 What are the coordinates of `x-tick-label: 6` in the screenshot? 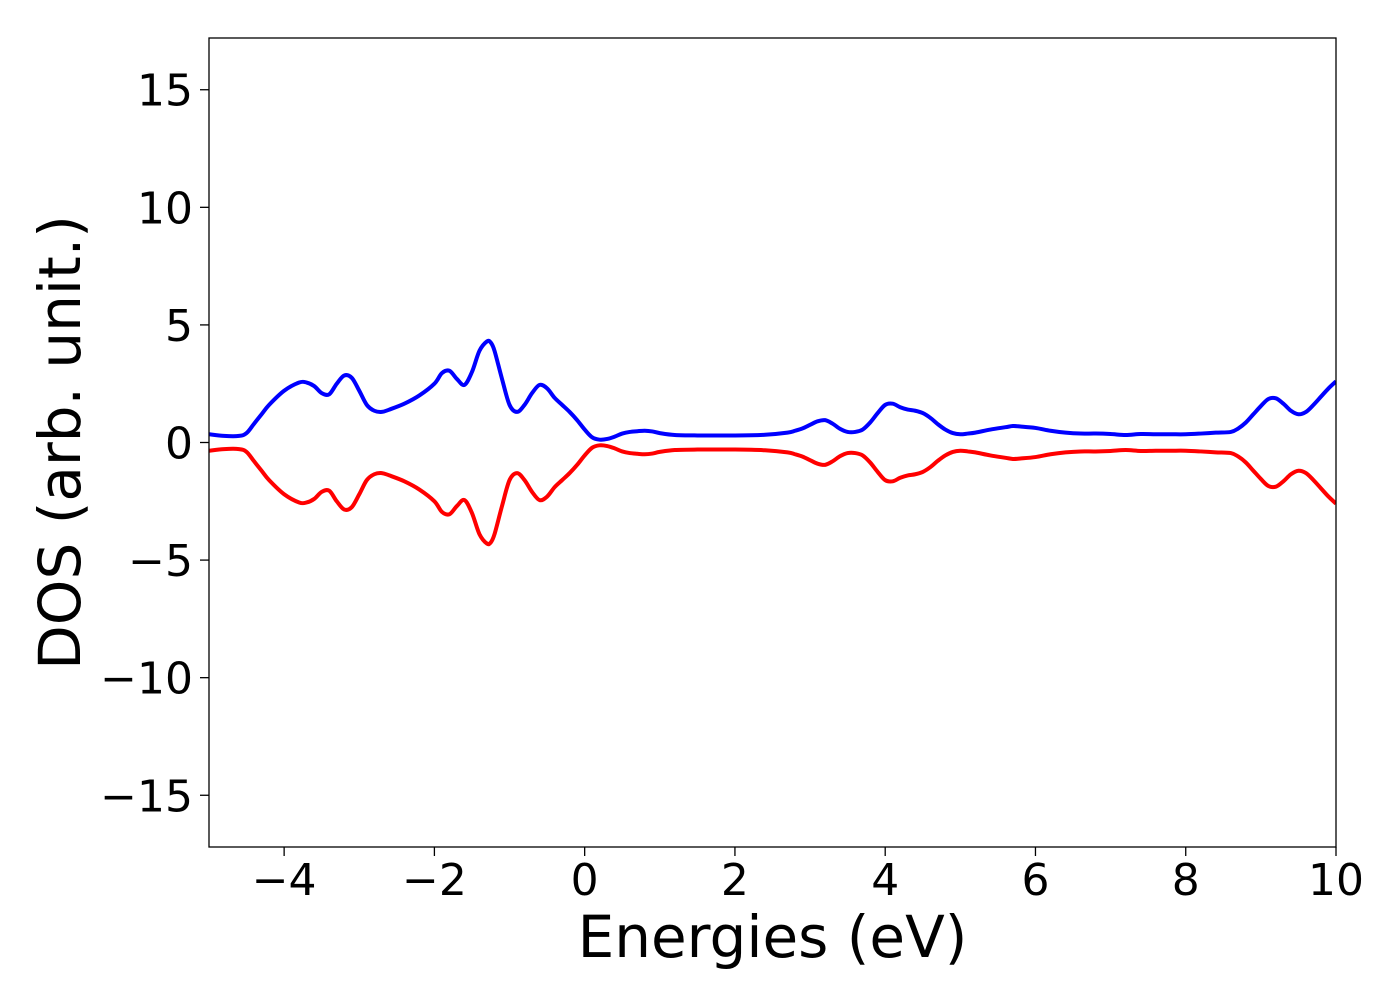 It's located at (1035, 880).